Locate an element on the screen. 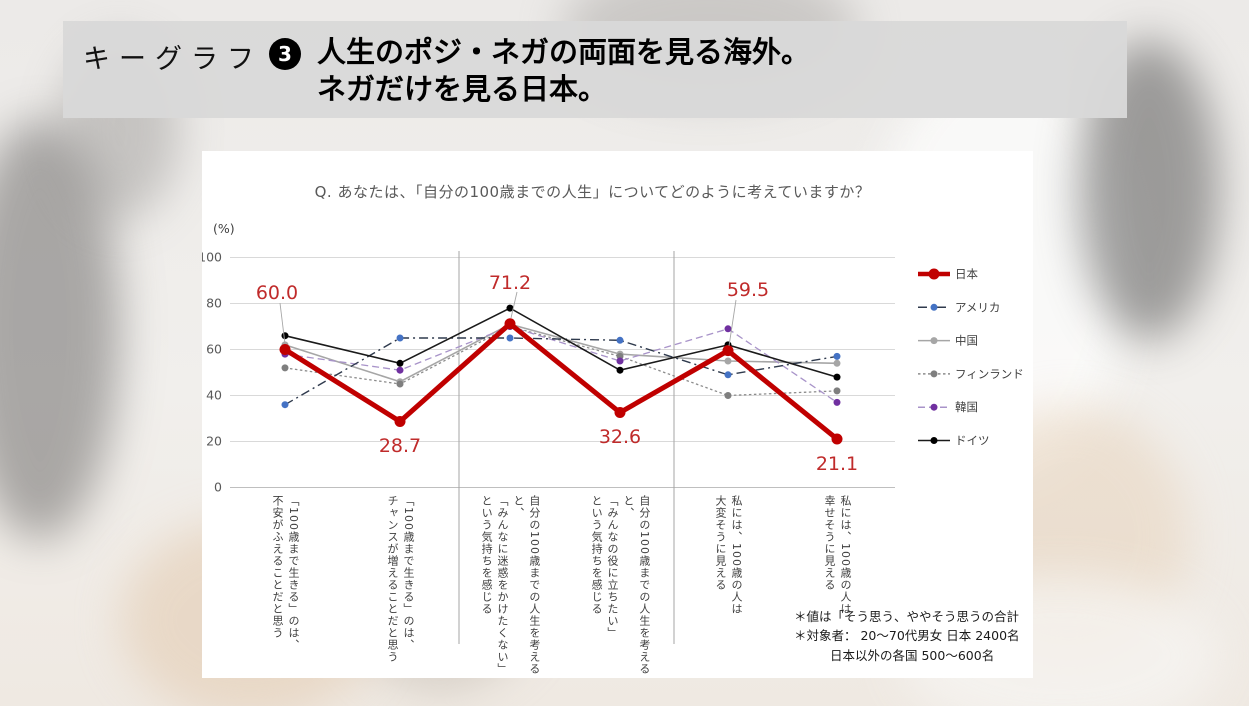 The image size is (1249, 706). category-label: 私には、100歳の人は 幸せそうに見える is located at coordinates (837, 555).